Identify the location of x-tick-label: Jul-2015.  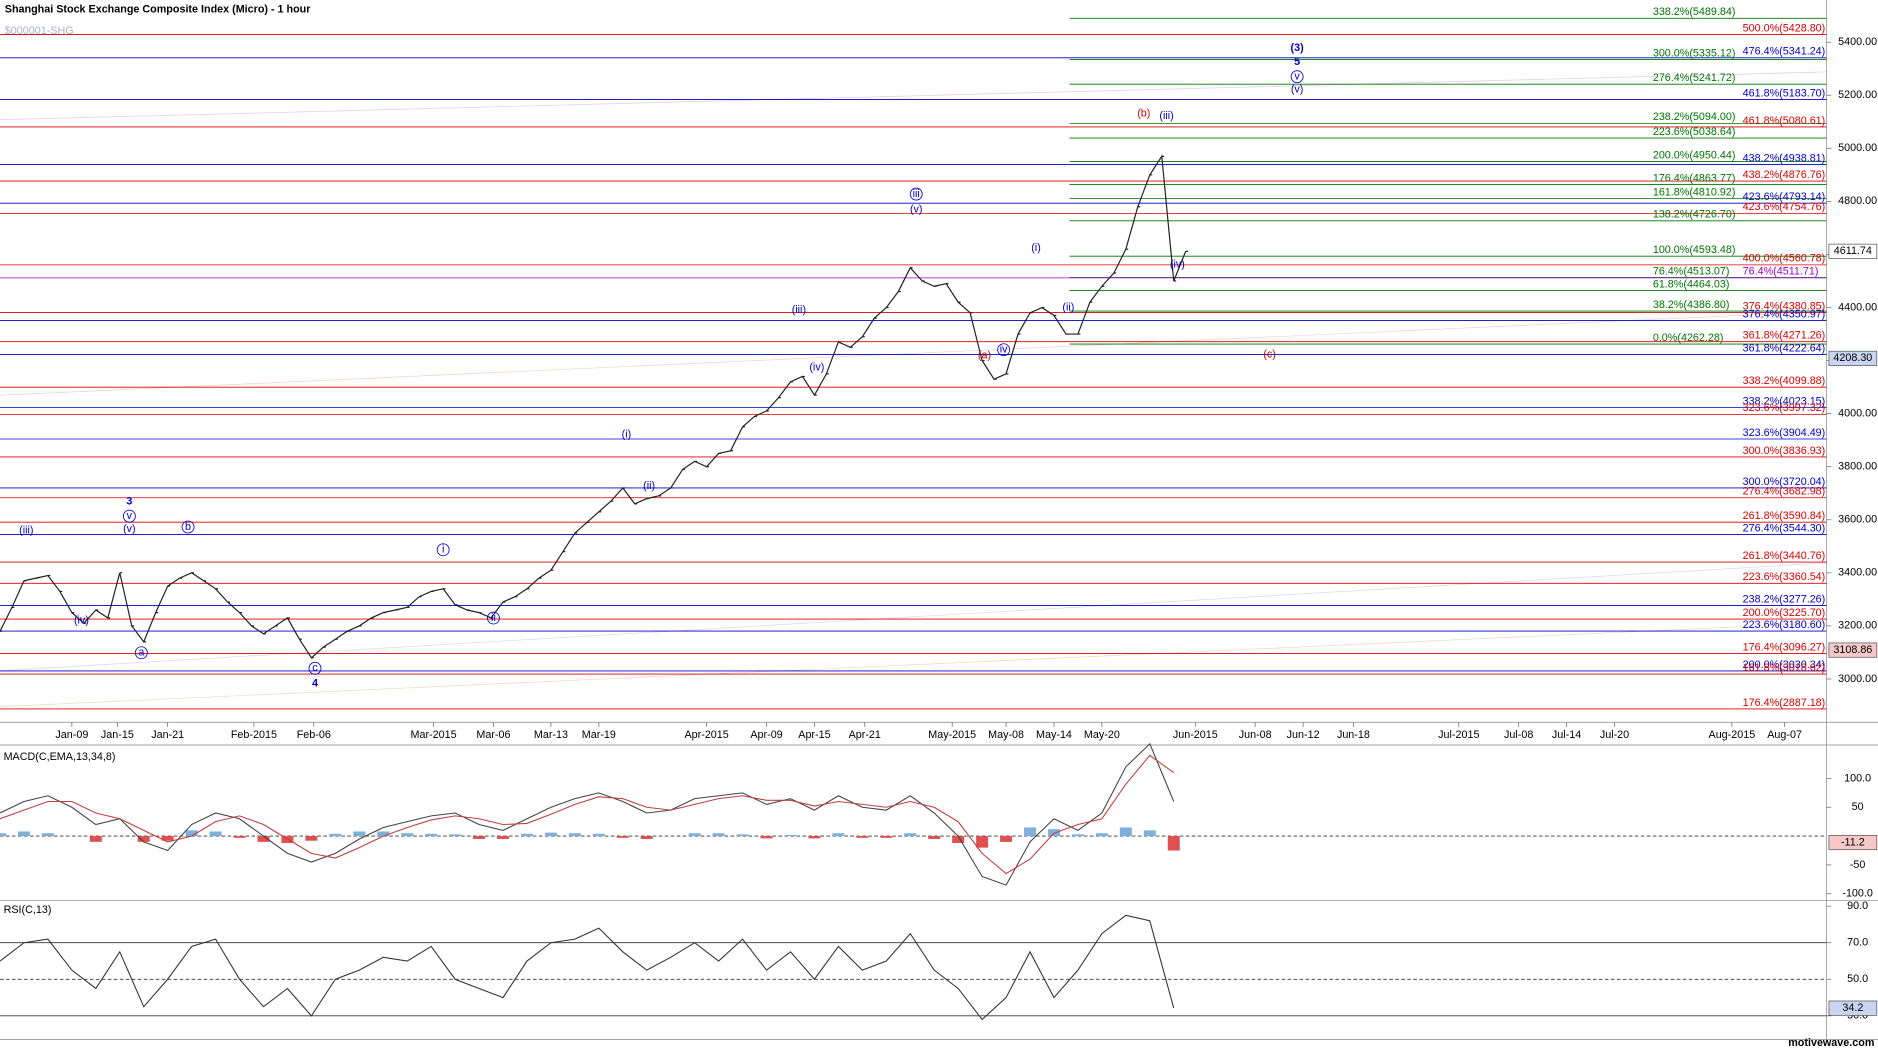
(1458, 735).